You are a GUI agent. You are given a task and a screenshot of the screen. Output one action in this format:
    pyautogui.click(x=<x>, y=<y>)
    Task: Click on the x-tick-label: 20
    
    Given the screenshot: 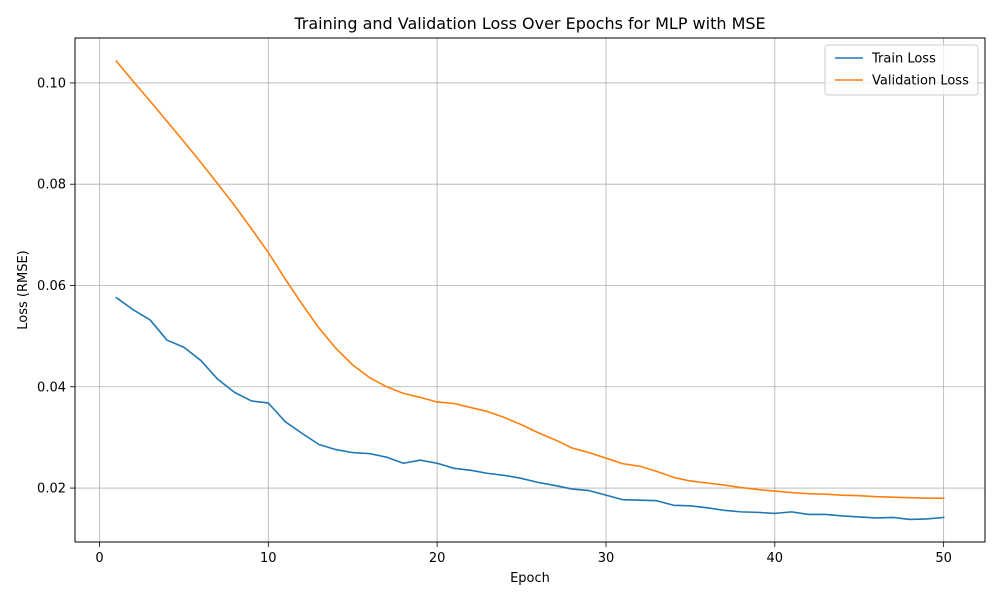 What is the action you would take?
    pyautogui.click(x=437, y=558)
    